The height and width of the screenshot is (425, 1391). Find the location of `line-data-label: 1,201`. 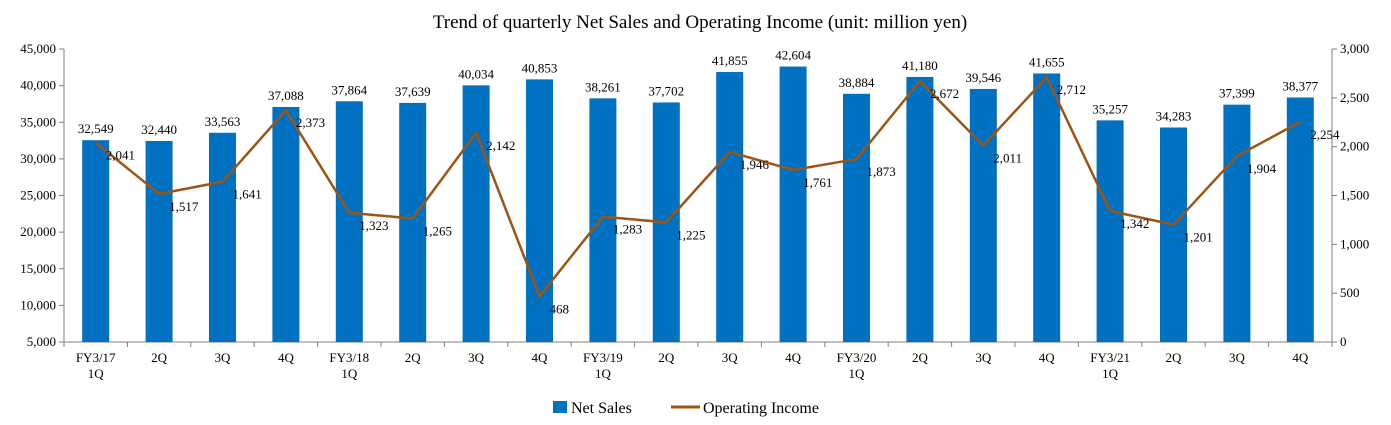

line-data-label: 1,201 is located at coordinates (1198, 237).